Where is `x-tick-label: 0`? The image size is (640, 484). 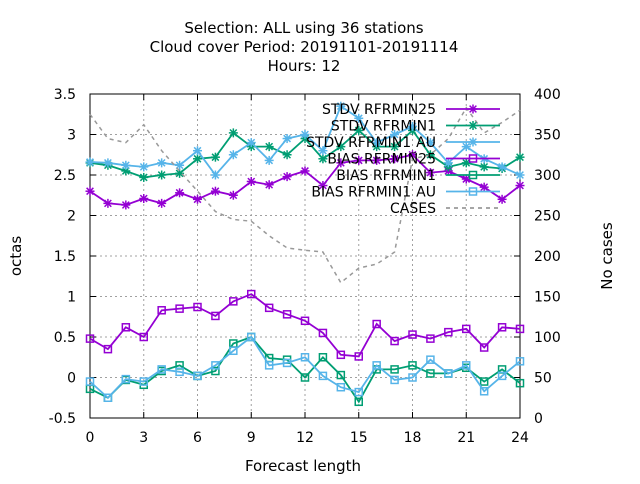
x-tick-label: 0 is located at coordinates (90, 438).